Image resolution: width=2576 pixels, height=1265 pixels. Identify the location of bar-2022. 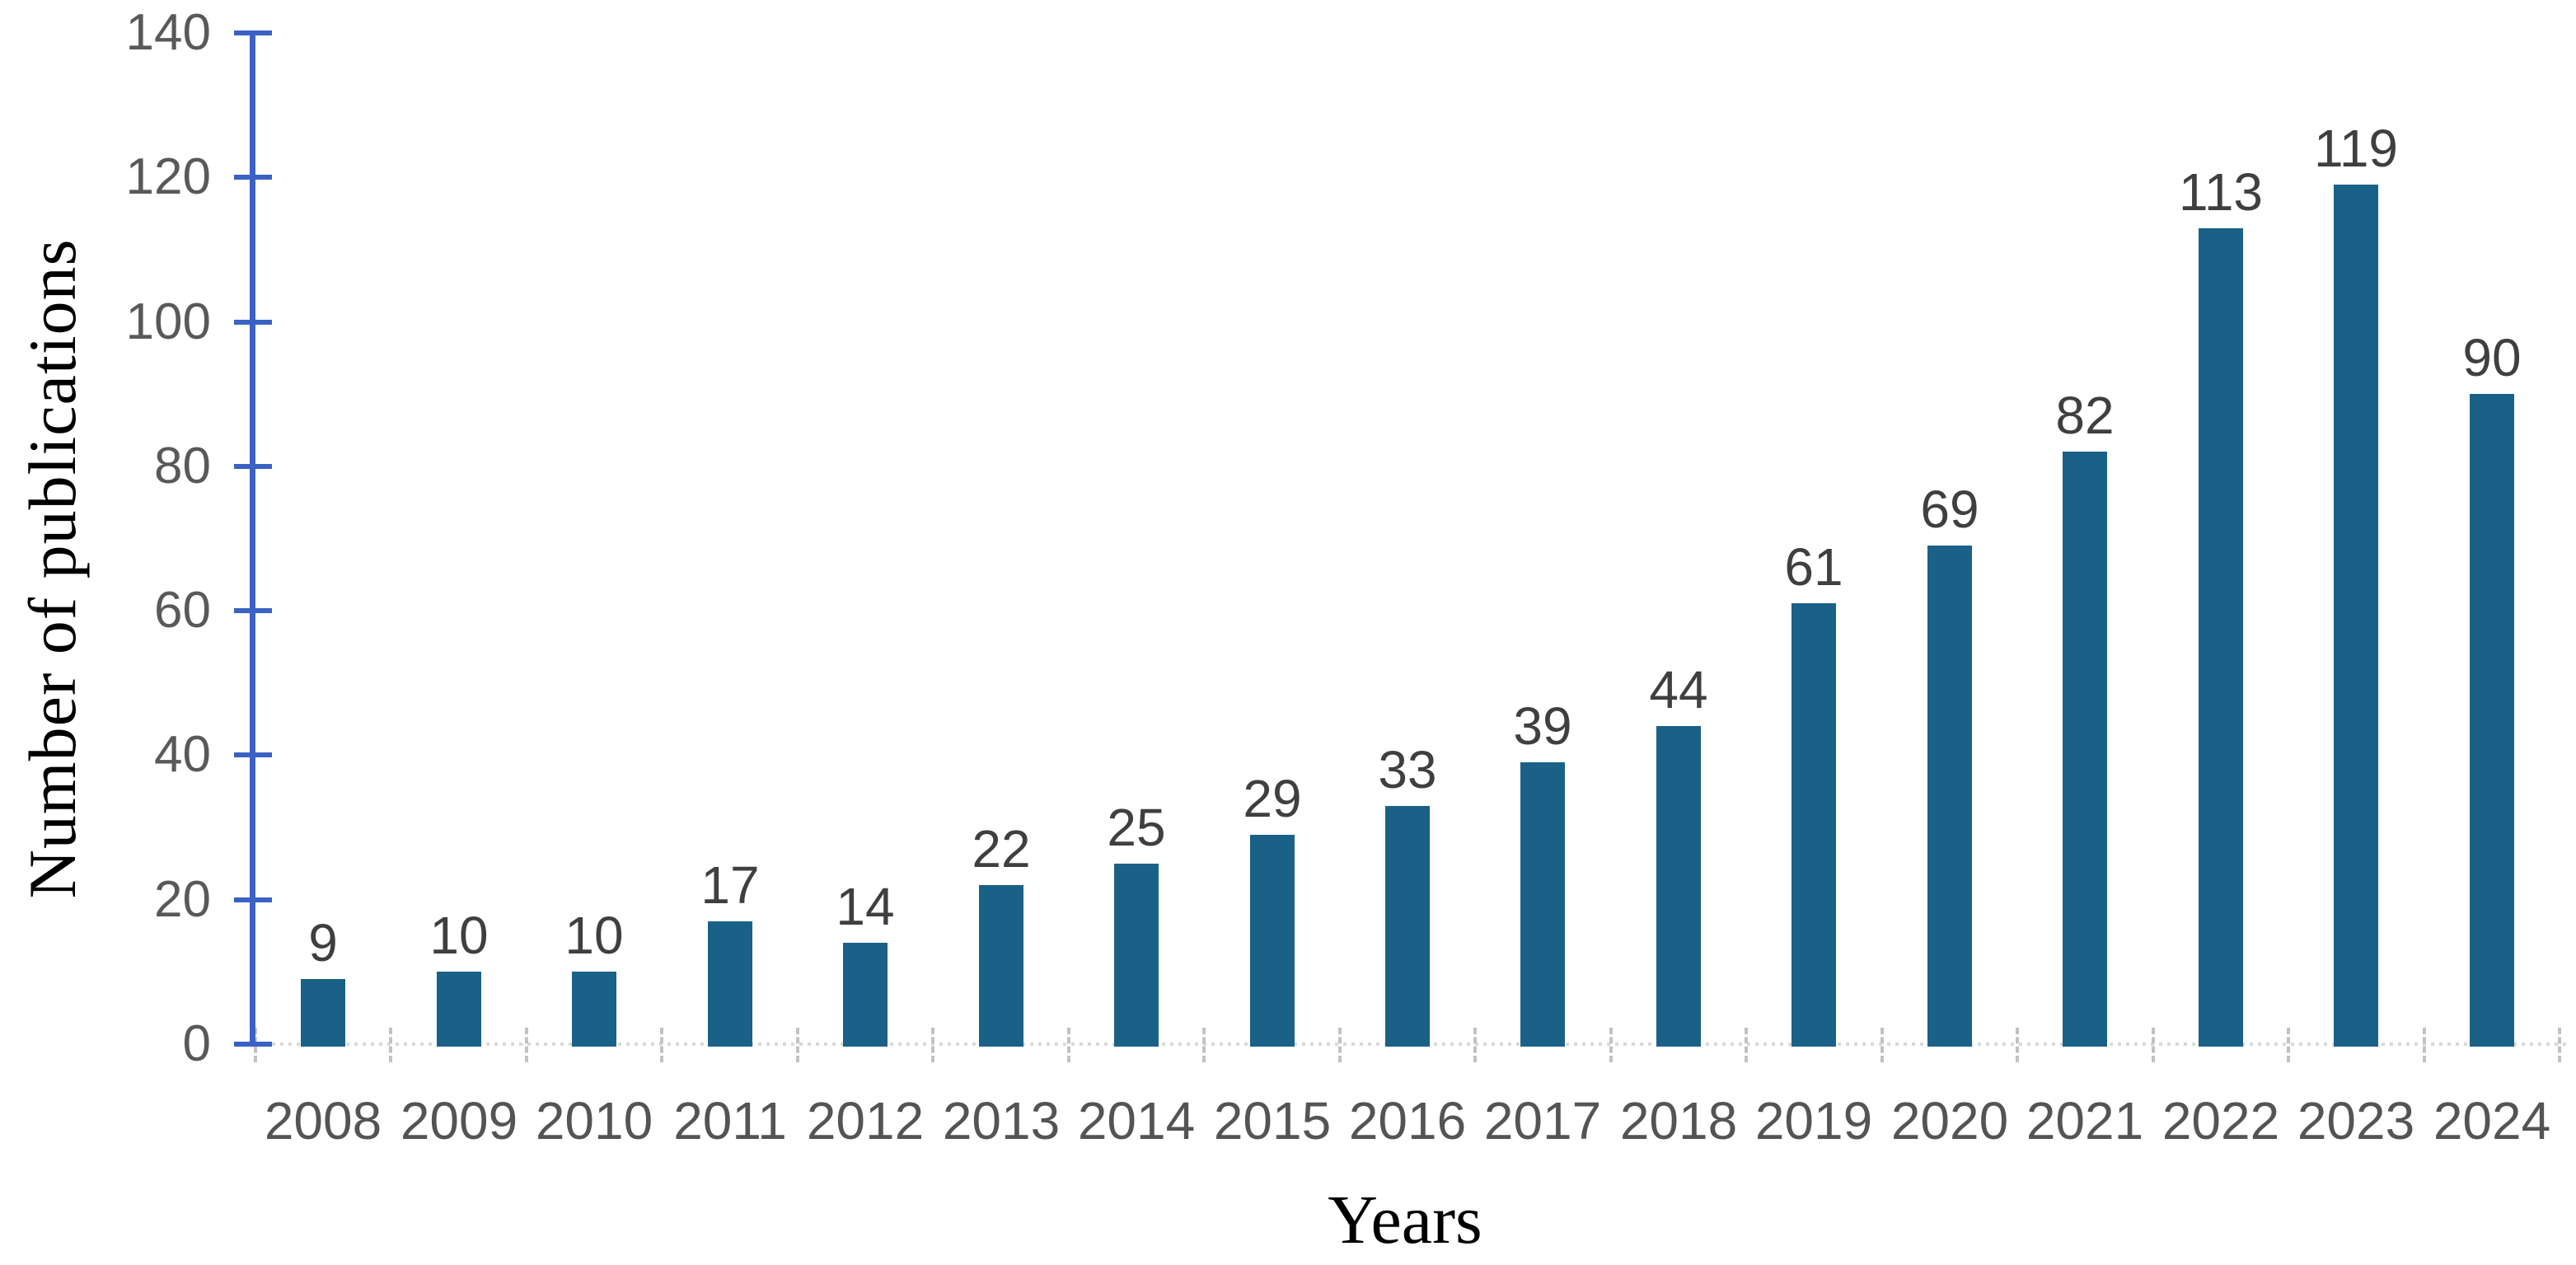
(2221, 638).